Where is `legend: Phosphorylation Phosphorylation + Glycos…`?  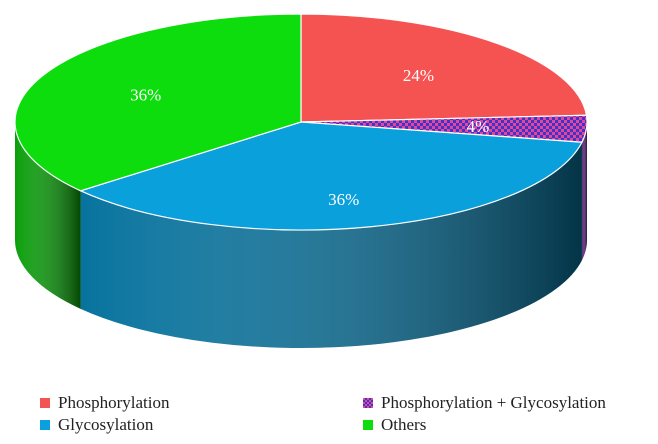 legend: Phosphorylation Phosphorylation + Glycos… is located at coordinates (329, 412).